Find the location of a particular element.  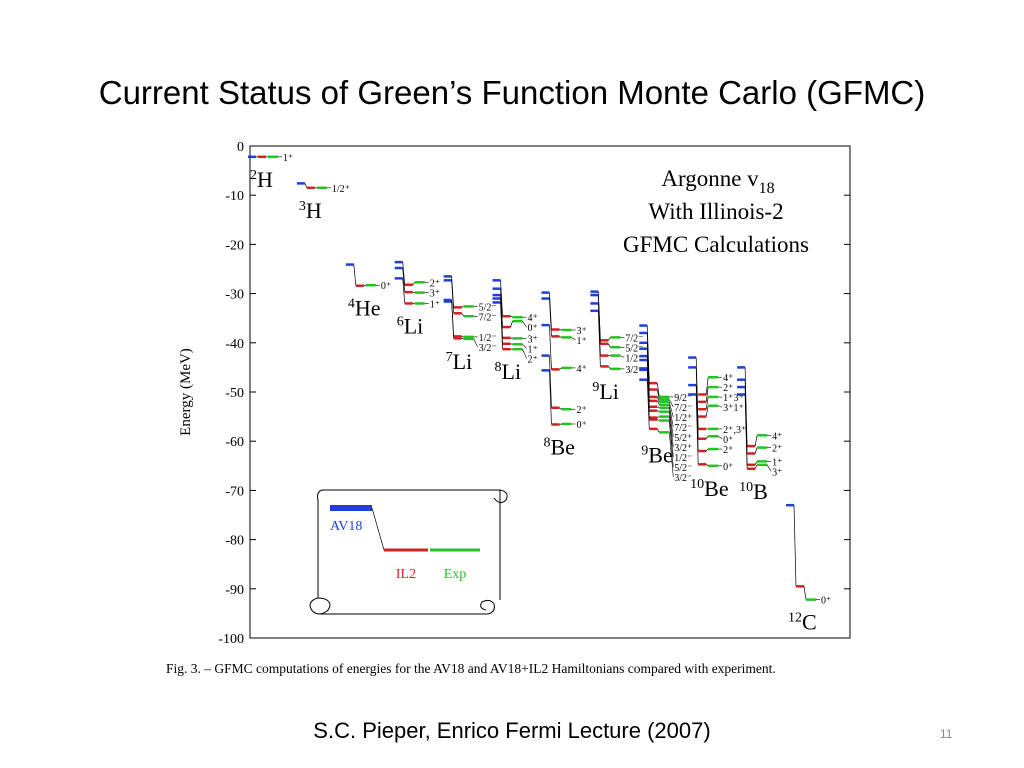

nucleus-label: 12C is located at coordinates (802, 622).